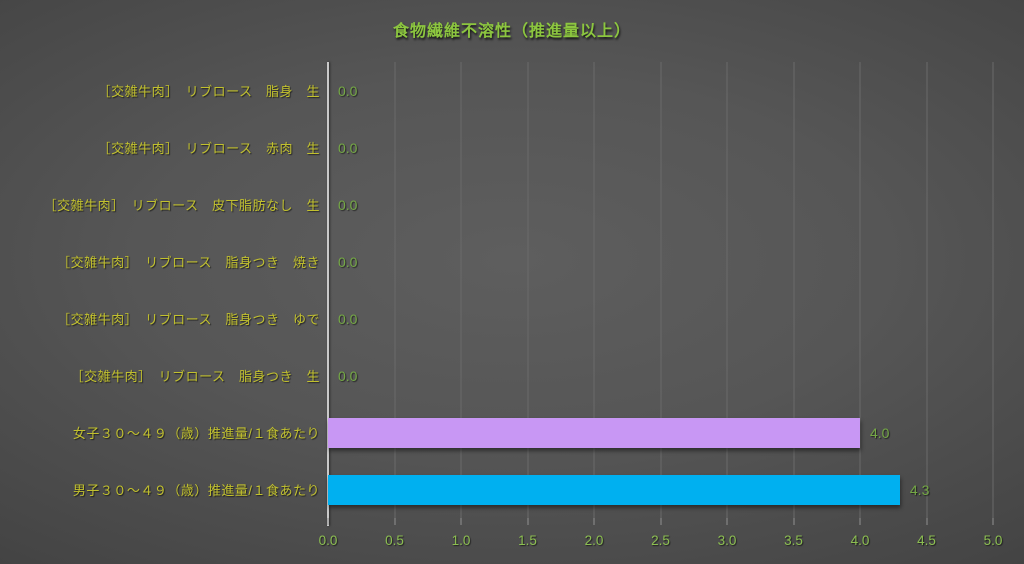 This screenshot has height=564, width=1024. I want to click on x-axis: 0.0 0.5 1.0 1.5 2.0 2.5 3.0 3.5 4.0 4.5 5.0, so click(660, 539).